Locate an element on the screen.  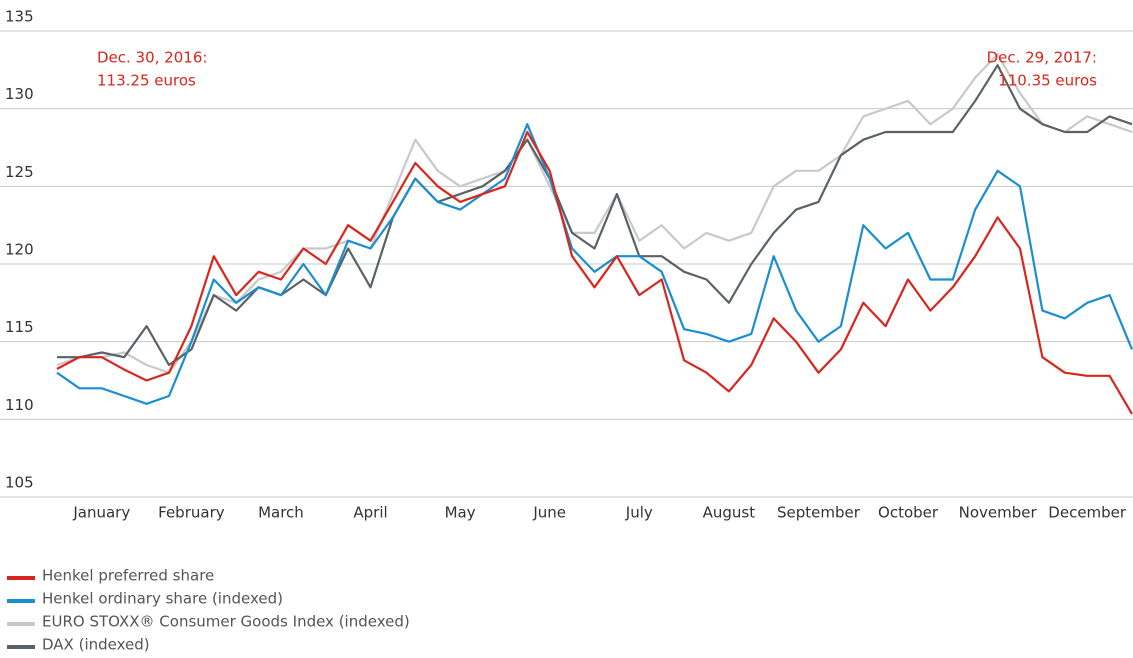
x-tick-label: July is located at coordinates (639, 513).